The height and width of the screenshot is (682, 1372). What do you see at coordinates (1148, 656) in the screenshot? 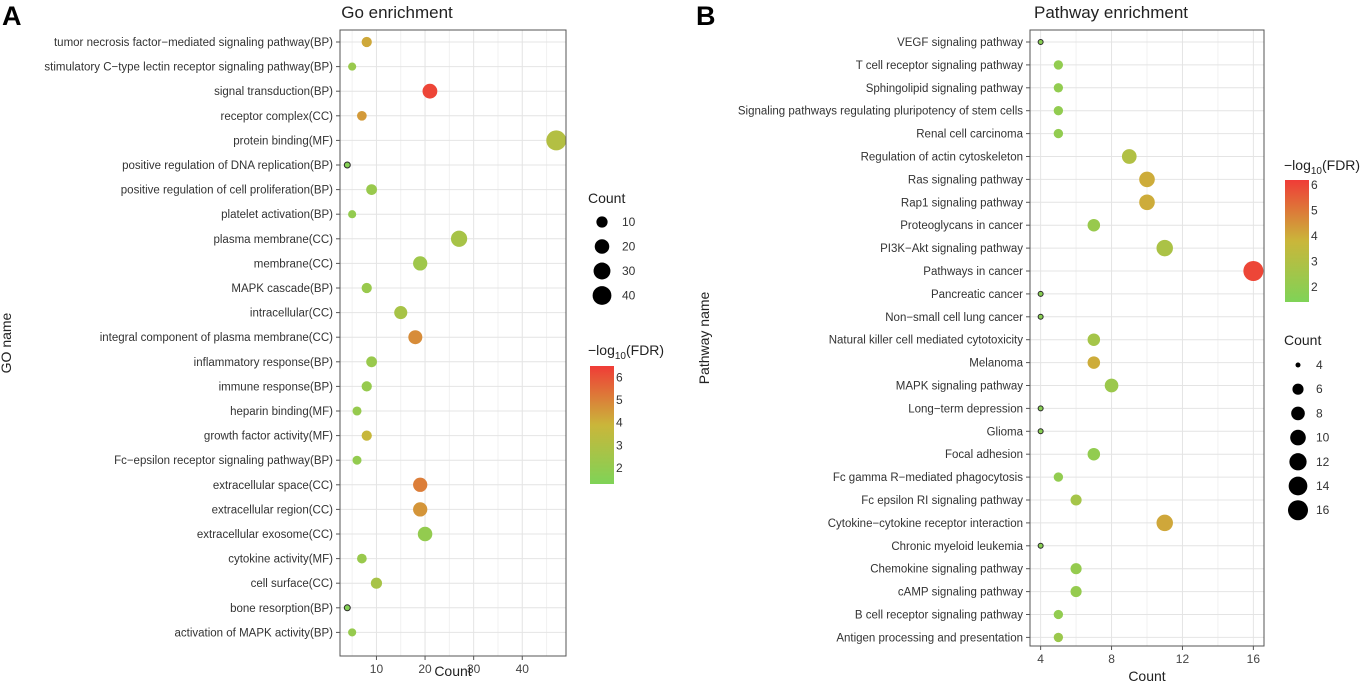
I see `panel-b-x-ticks: 4 8 12 16` at bounding box center [1148, 656].